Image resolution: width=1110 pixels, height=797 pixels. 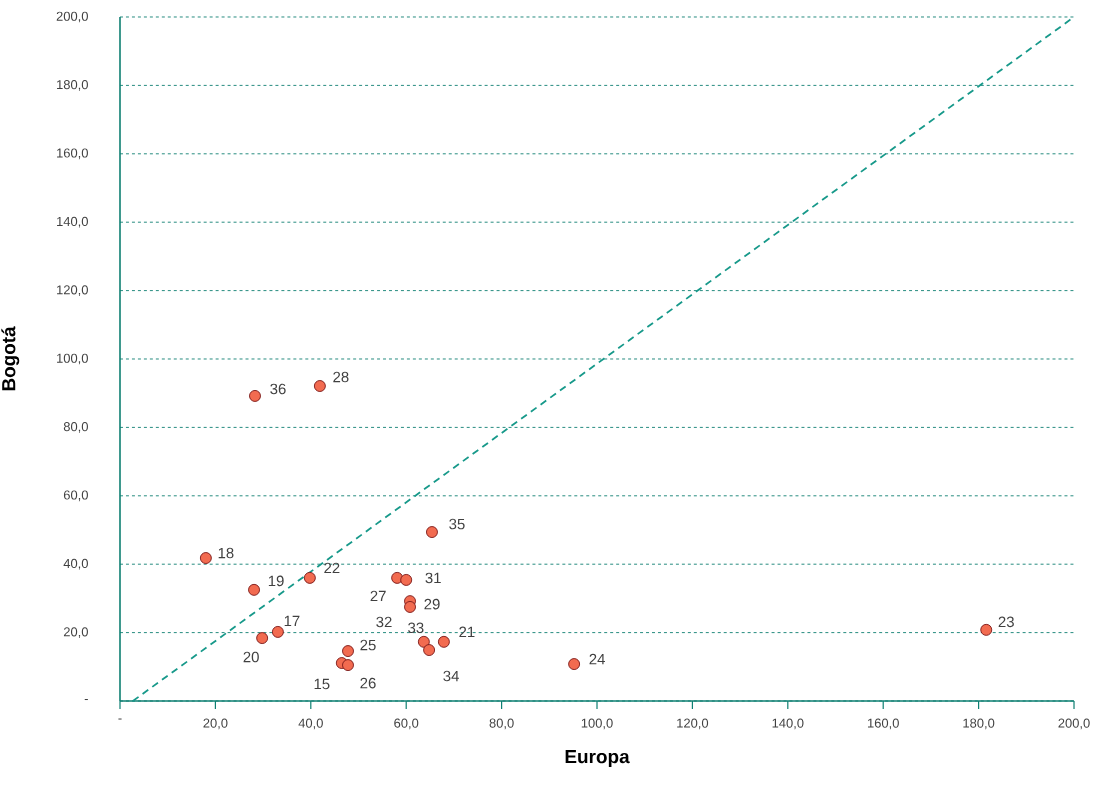 What do you see at coordinates (341, 377) in the screenshot?
I see `annotation: 28` at bounding box center [341, 377].